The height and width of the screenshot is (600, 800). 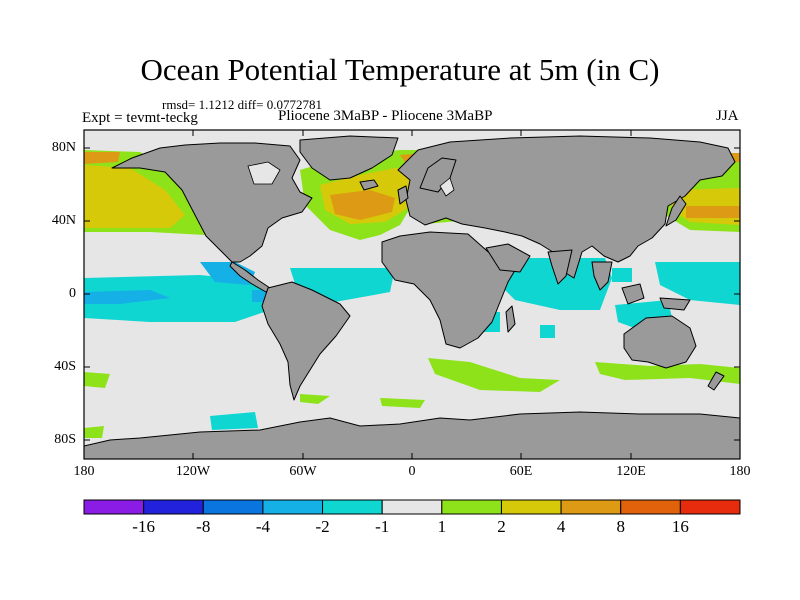 I want to click on lon-label-120w: 120W, so click(x=193, y=471).